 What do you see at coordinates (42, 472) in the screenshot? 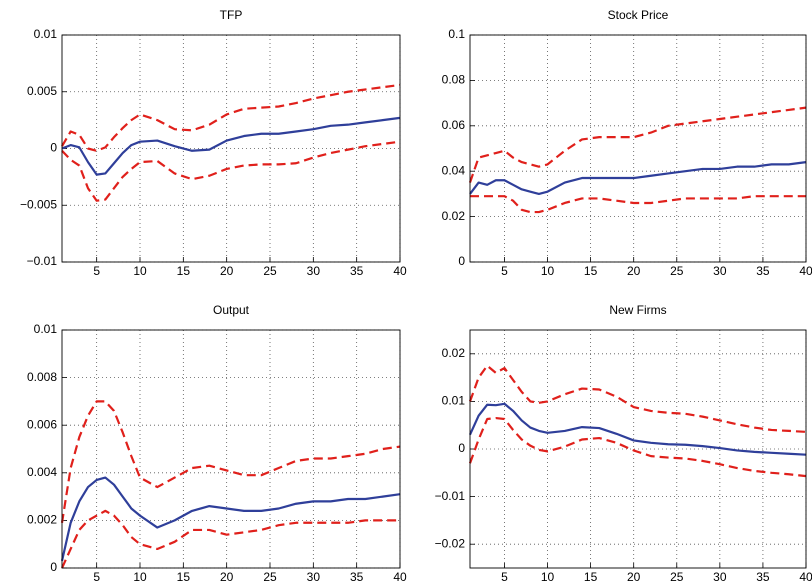
I see `y-tick-label: 0.004` at bounding box center [42, 472].